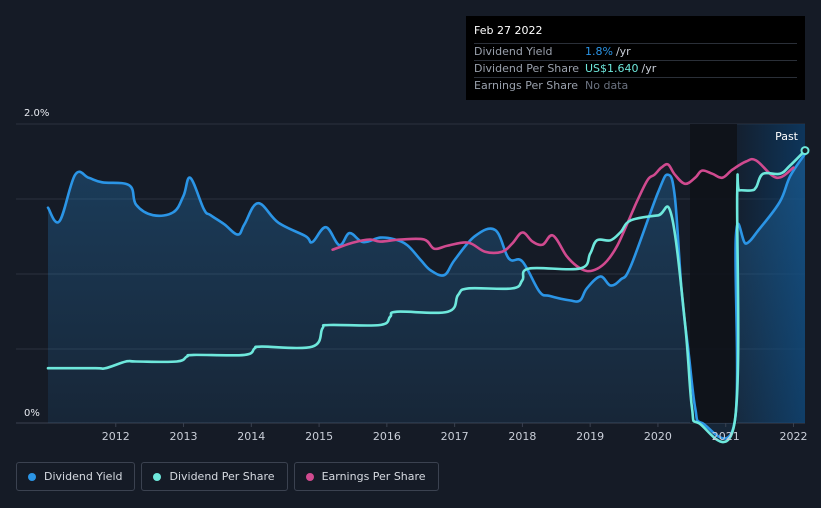  Describe the element at coordinates (612, 68) in the screenshot. I see `tooltip-value: US$1.640` at that location.